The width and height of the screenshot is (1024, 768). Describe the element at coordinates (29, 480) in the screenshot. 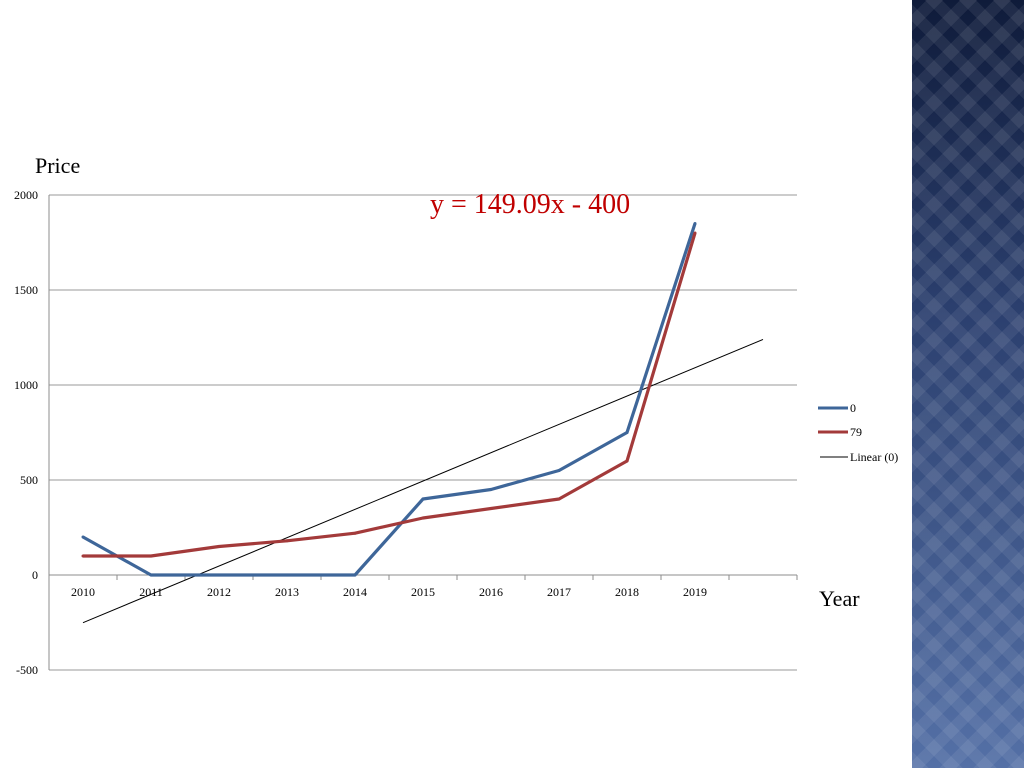

I see `y-tick-label: 500` at that location.